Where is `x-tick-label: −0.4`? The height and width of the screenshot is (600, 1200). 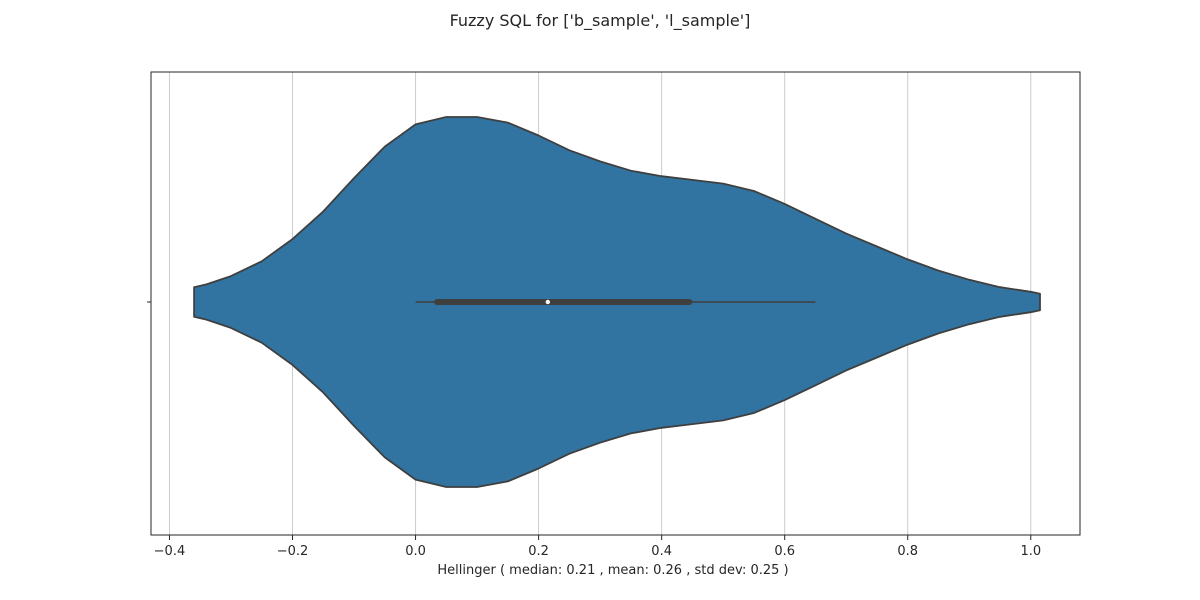
x-tick-label: −0.4 is located at coordinates (170, 551).